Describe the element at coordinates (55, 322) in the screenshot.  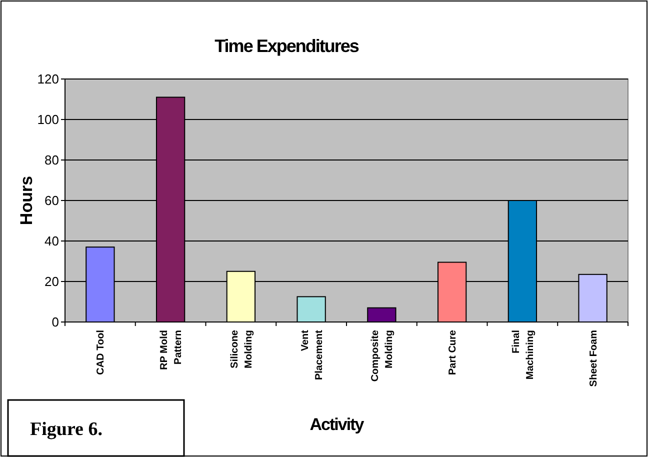
I see `y-tick-label: 0` at that location.